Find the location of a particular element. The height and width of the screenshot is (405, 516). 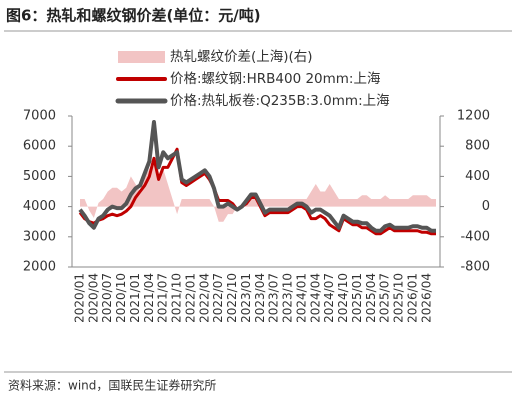

x-tick-label: 2022/04 is located at coordinates (204, 298).